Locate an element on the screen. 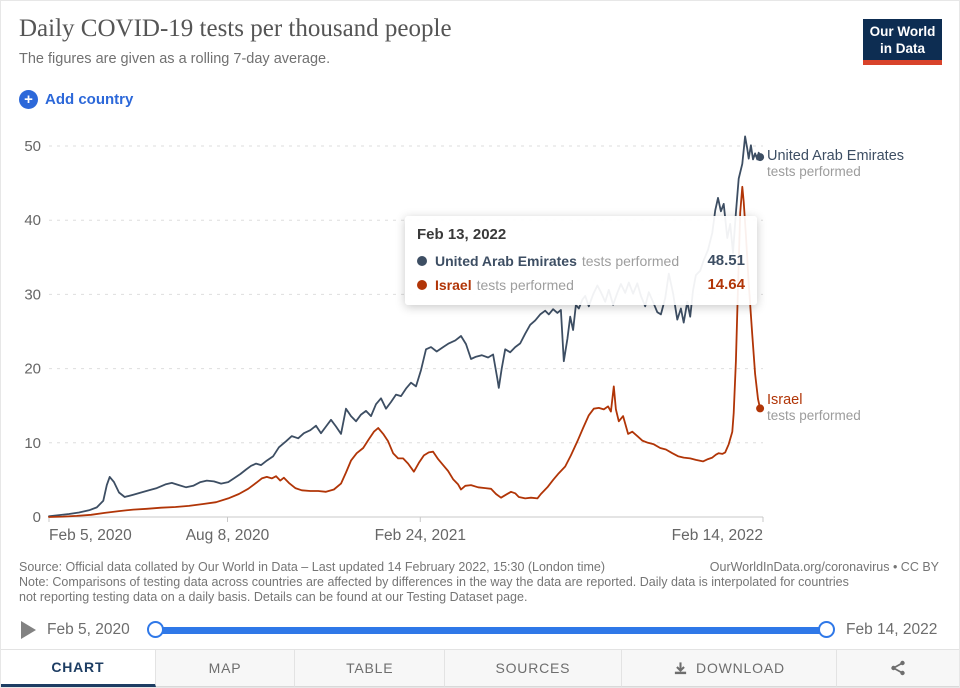 The image size is (960, 688). tab-table-label: TABLE is located at coordinates (370, 668).